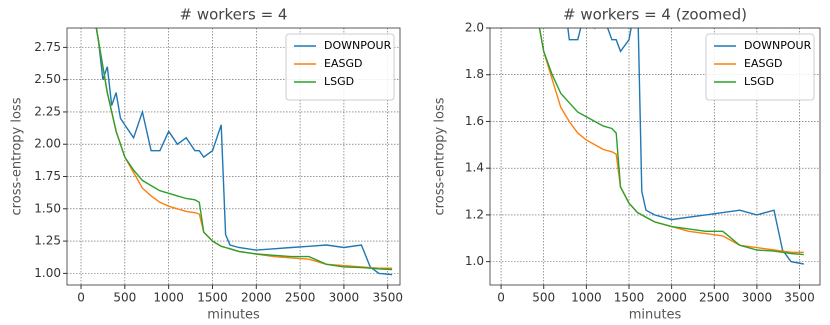 The width and height of the screenshot is (830, 325). I want to click on y-tick-label: 1.0, so click(474, 261).